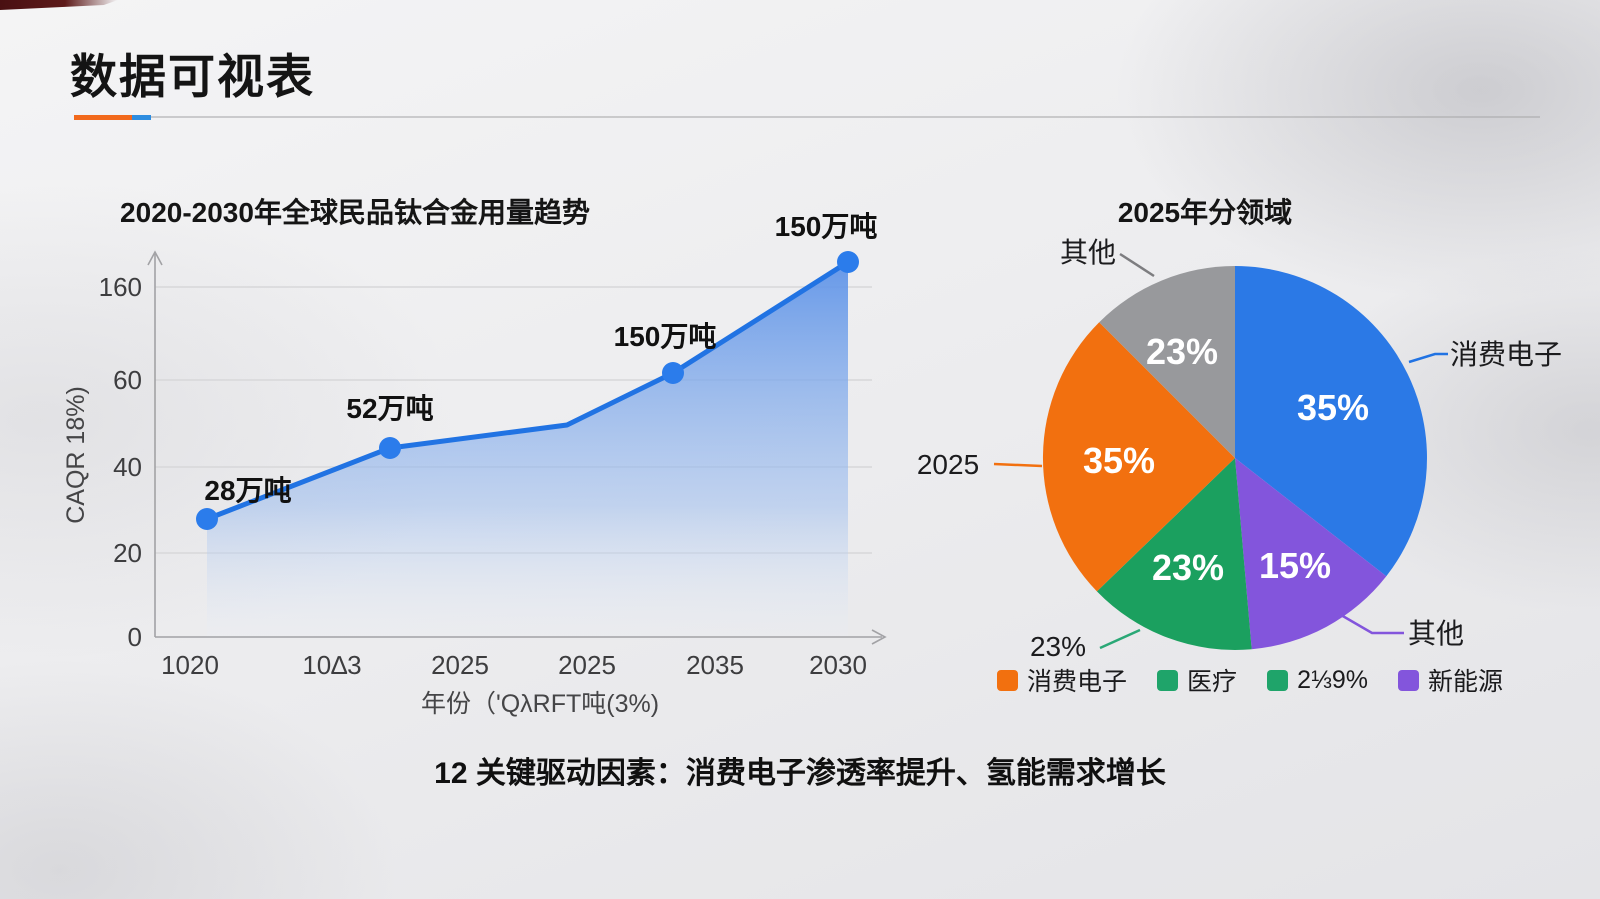 The height and width of the screenshot is (899, 1600). What do you see at coordinates (1119, 460) in the screenshot?
I see `slice-label-orange: 35%` at bounding box center [1119, 460].